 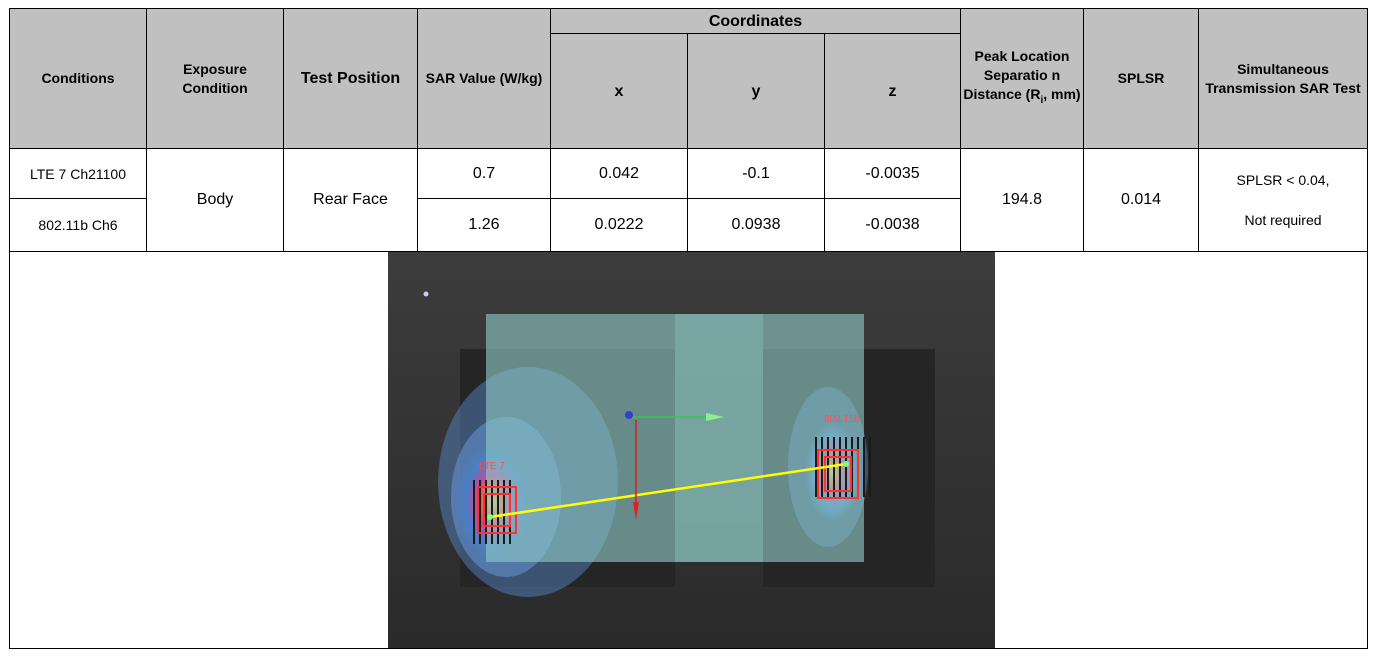 What do you see at coordinates (78, 225) in the screenshot?
I see `row-condition: 802.11b Ch6` at bounding box center [78, 225].